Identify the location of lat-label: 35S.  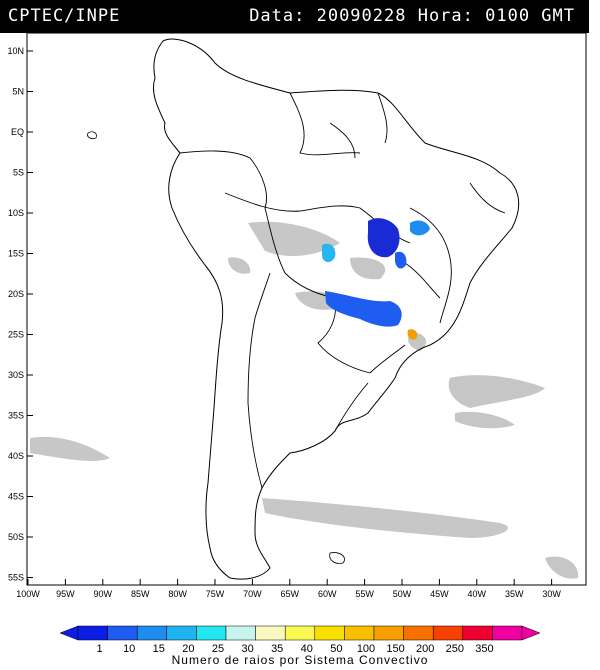
(16, 416).